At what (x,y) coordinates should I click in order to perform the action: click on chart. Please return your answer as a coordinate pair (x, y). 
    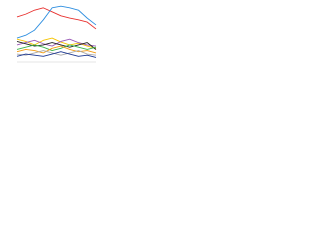
    Looking at the image, I should click on (50, 35).